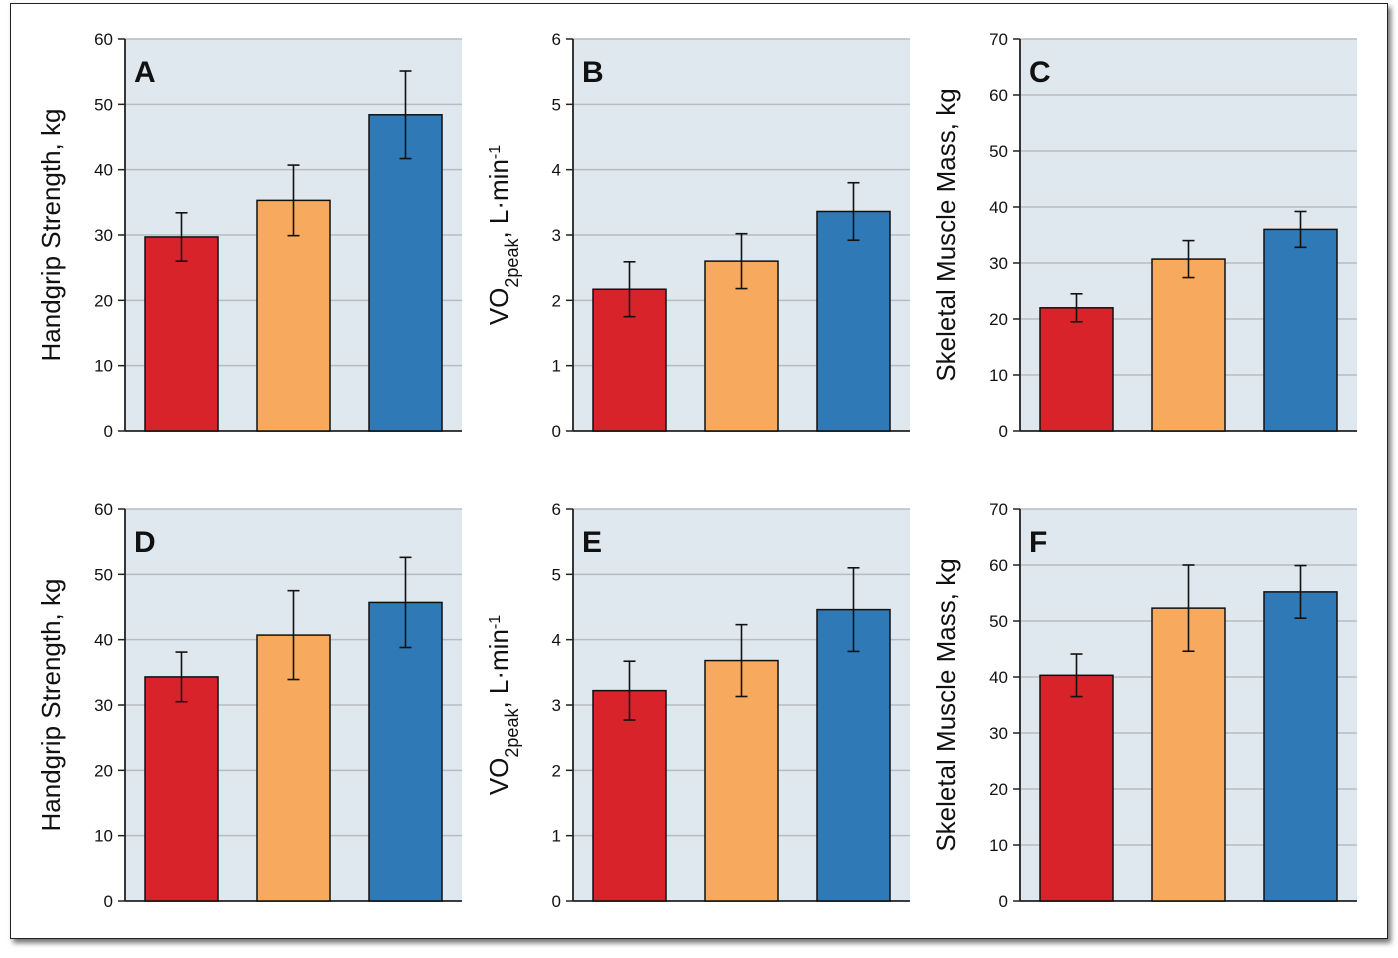  I want to click on panel-letter: C, so click(1040, 72).